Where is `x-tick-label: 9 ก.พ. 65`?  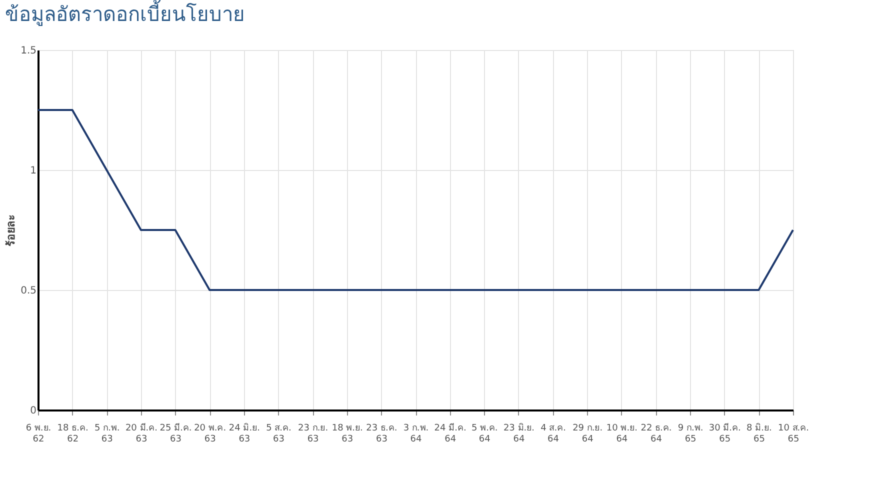
x-tick-label: 9 ก.พ. 65 is located at coordinates (691, 434).